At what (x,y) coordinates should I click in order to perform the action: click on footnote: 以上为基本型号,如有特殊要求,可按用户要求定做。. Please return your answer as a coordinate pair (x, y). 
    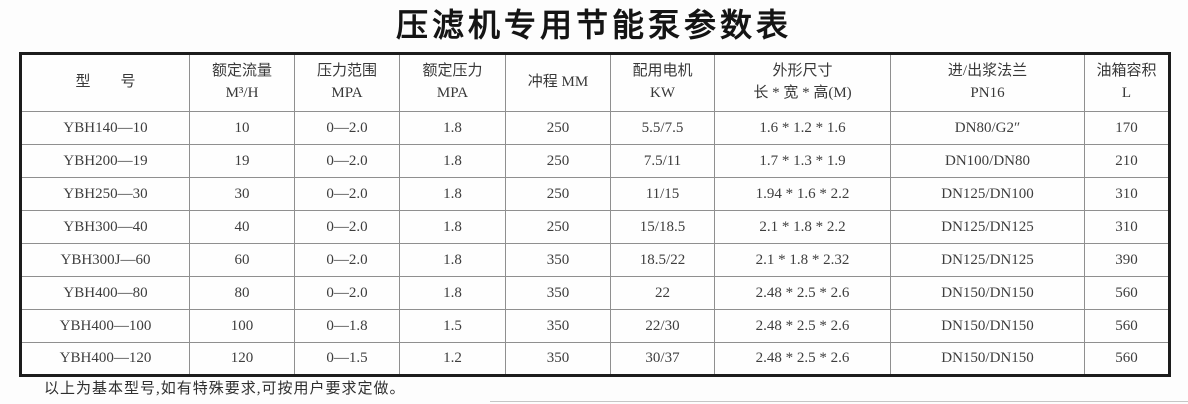
    Looking at the image, I should click on (225, 389).